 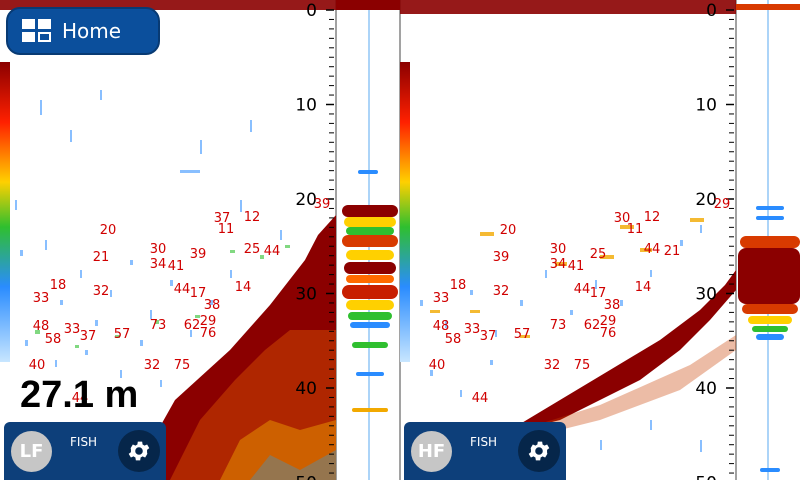 What do you see at coordinates (484, 442) in the screenshot?
I see `fish-mode-label-right: FISH` at bounding box center [484, 442].